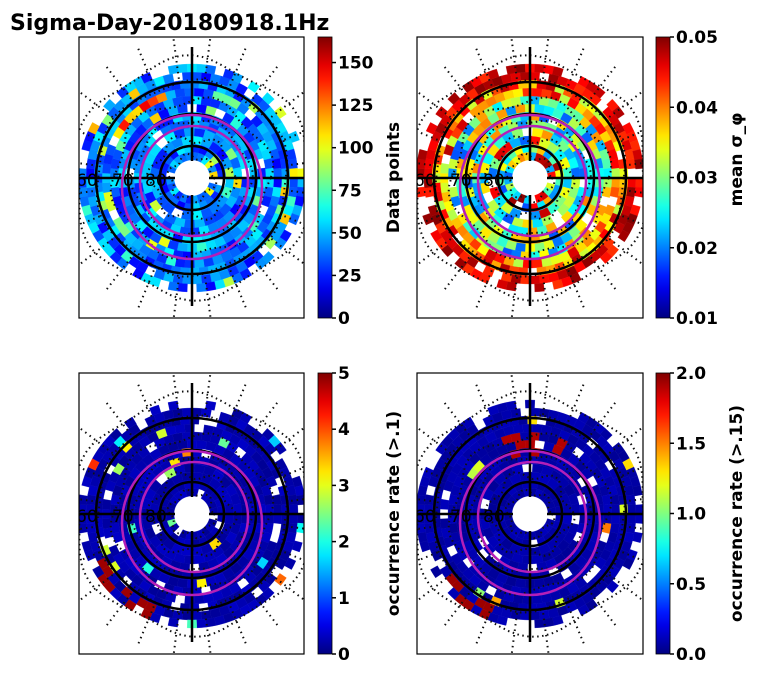 This screenshot has height=674, width=759. What do you see at coordinates (191, 178) in the screenshot?
I see `heatmap-bins` at bounding box center [191, 178].